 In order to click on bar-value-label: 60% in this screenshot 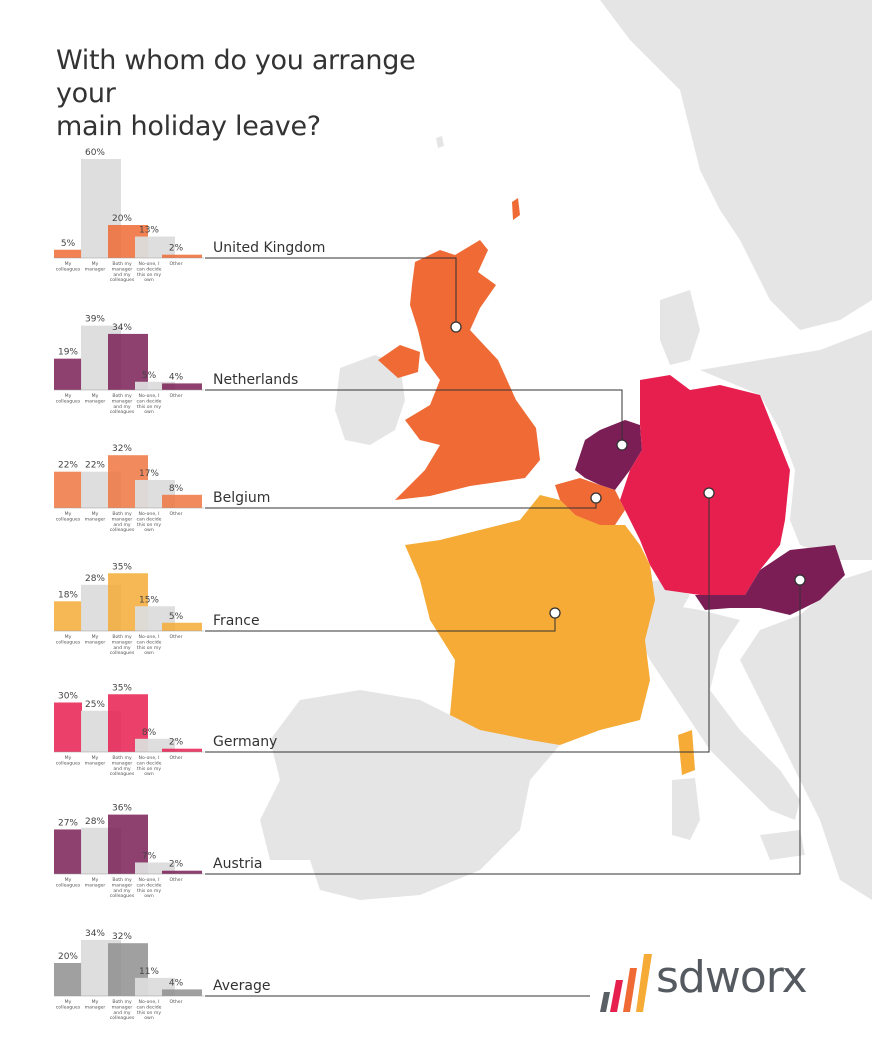, I will do `click(95, 153)`.